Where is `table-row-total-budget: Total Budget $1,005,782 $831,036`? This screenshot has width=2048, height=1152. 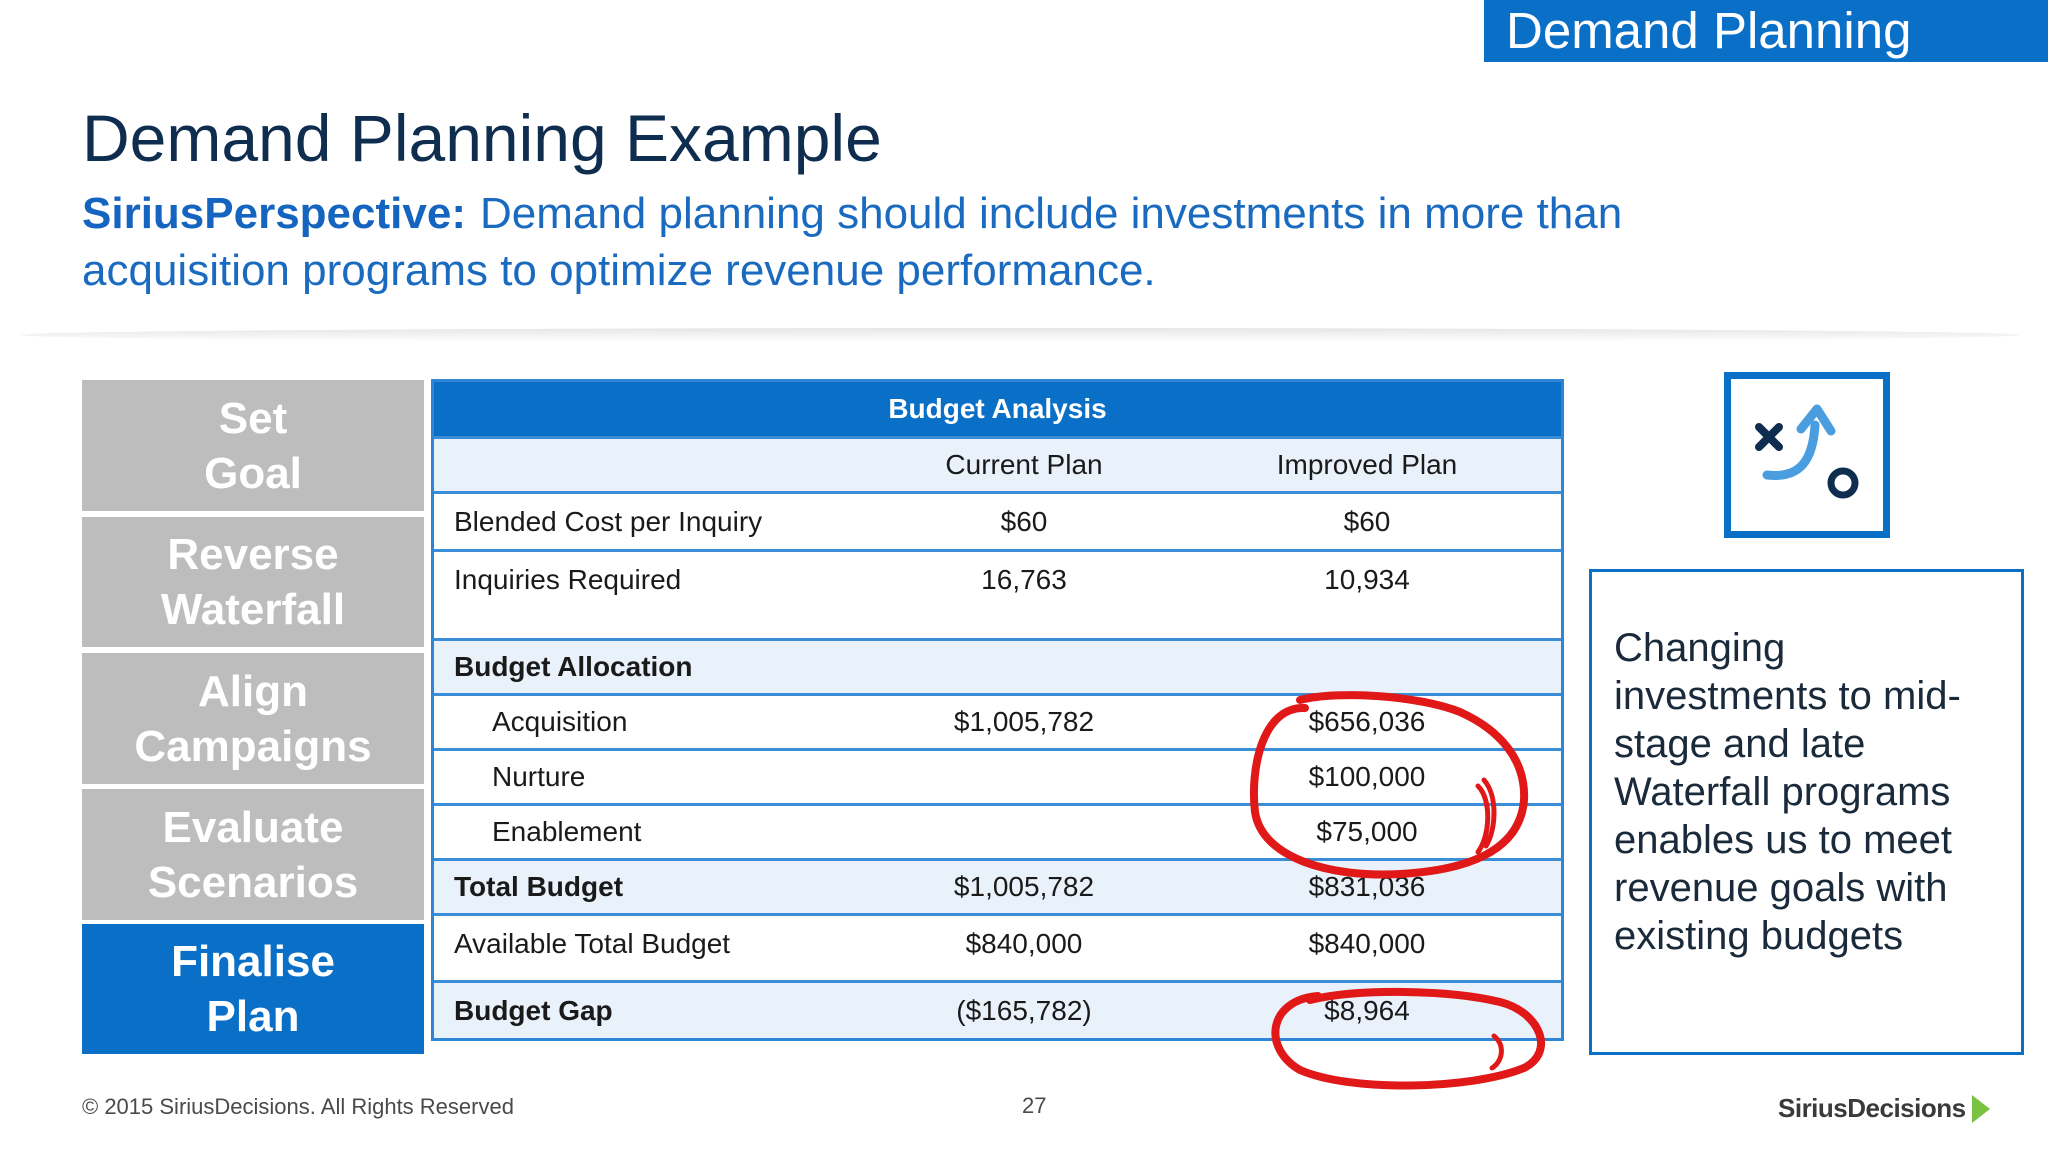 table-row-total-budget: Total Budget $1,005,782 $831,036 is located at coordinates (997, 888).